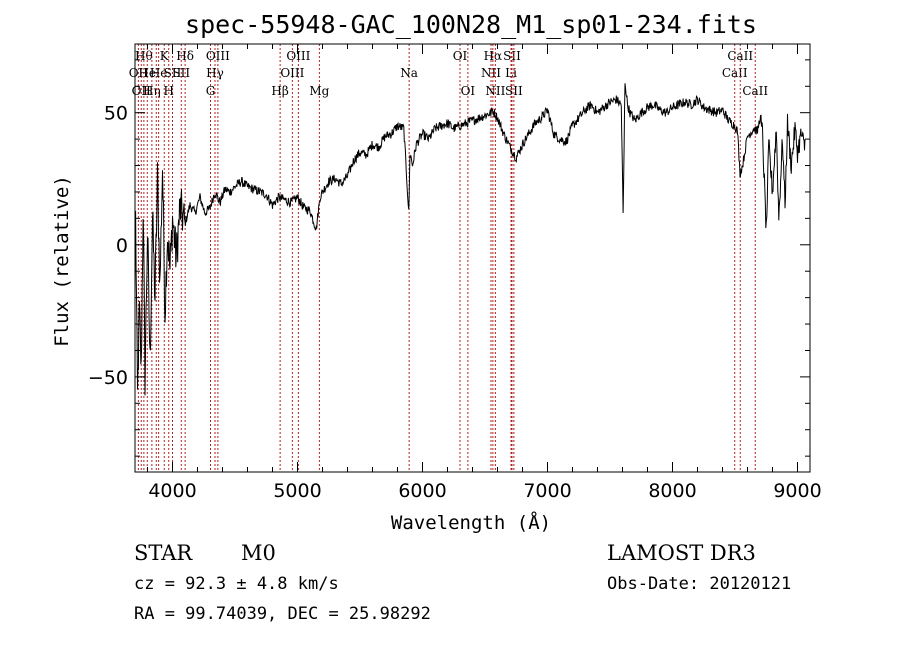 This screenshot has height=649, width=900. I want to click on line-marker-label-26: SII, so click(512, 56).